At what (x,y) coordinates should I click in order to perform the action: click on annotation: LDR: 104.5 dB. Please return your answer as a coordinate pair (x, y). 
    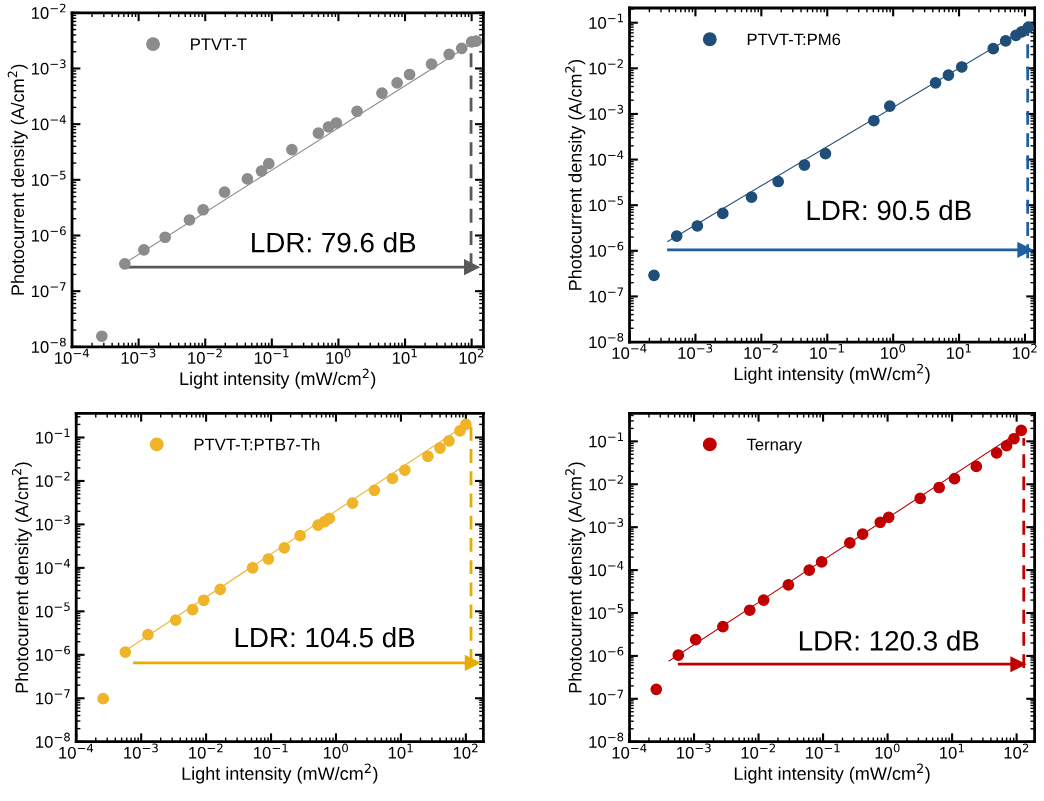
    Looking at the image, I should click on (325, 637).